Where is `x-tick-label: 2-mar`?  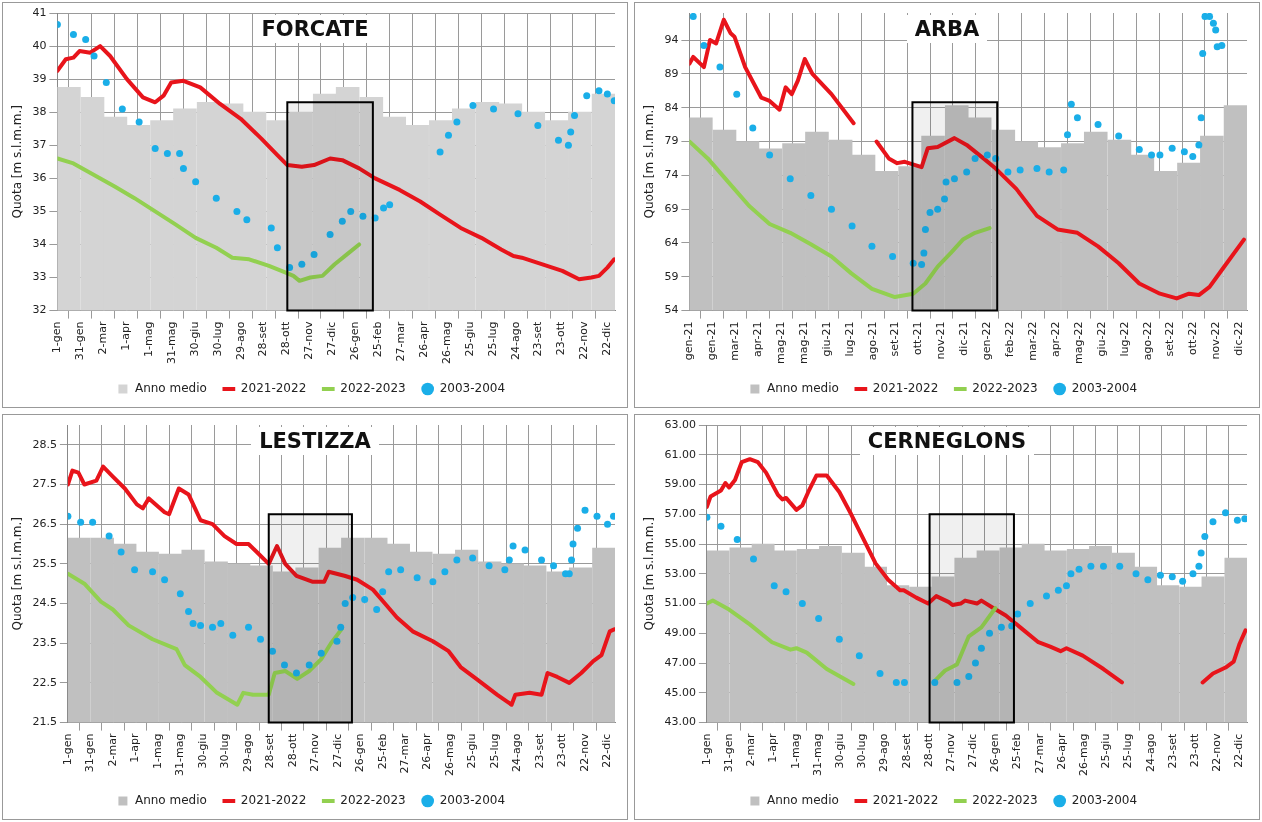
x-tick-label: 2-mar is located at coordinates (103, 338).